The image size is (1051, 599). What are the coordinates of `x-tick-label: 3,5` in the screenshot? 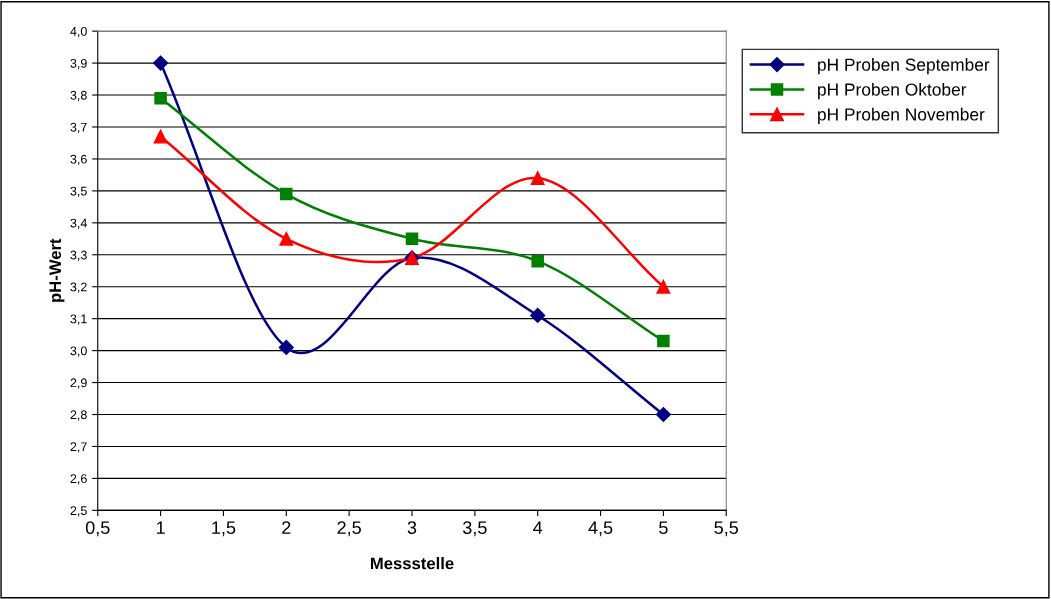 It's located at (474, 529).